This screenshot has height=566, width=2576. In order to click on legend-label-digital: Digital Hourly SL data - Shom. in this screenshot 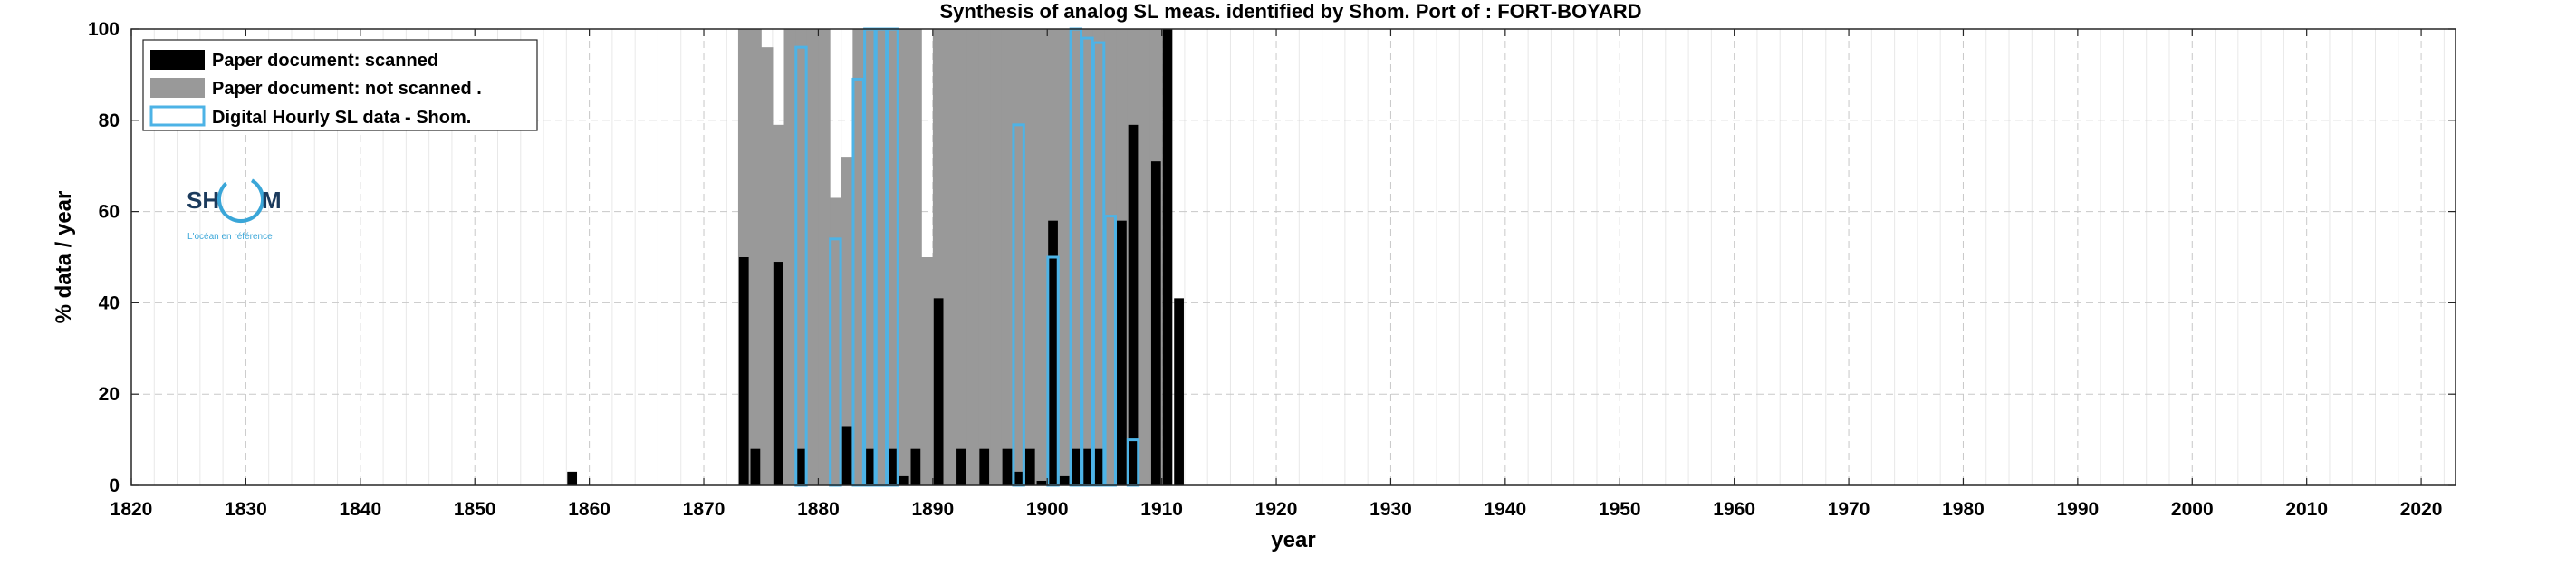, I will do `click(341, 118)`.